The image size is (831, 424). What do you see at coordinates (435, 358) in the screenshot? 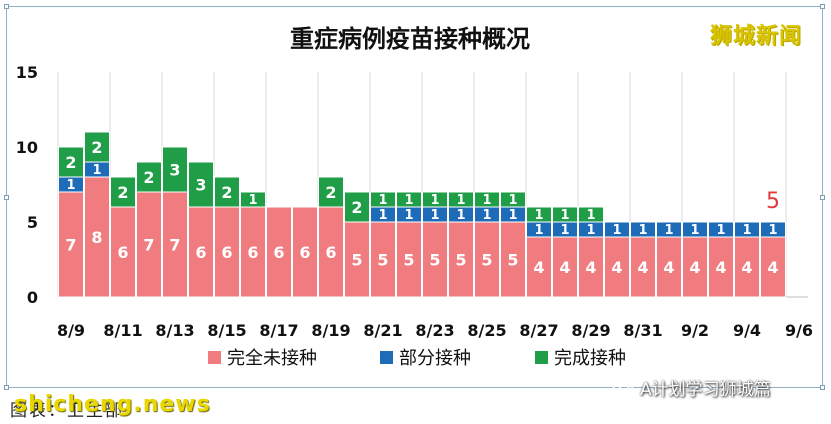
I see `legend-label: 部分接种` at bounding box center [435, 358].